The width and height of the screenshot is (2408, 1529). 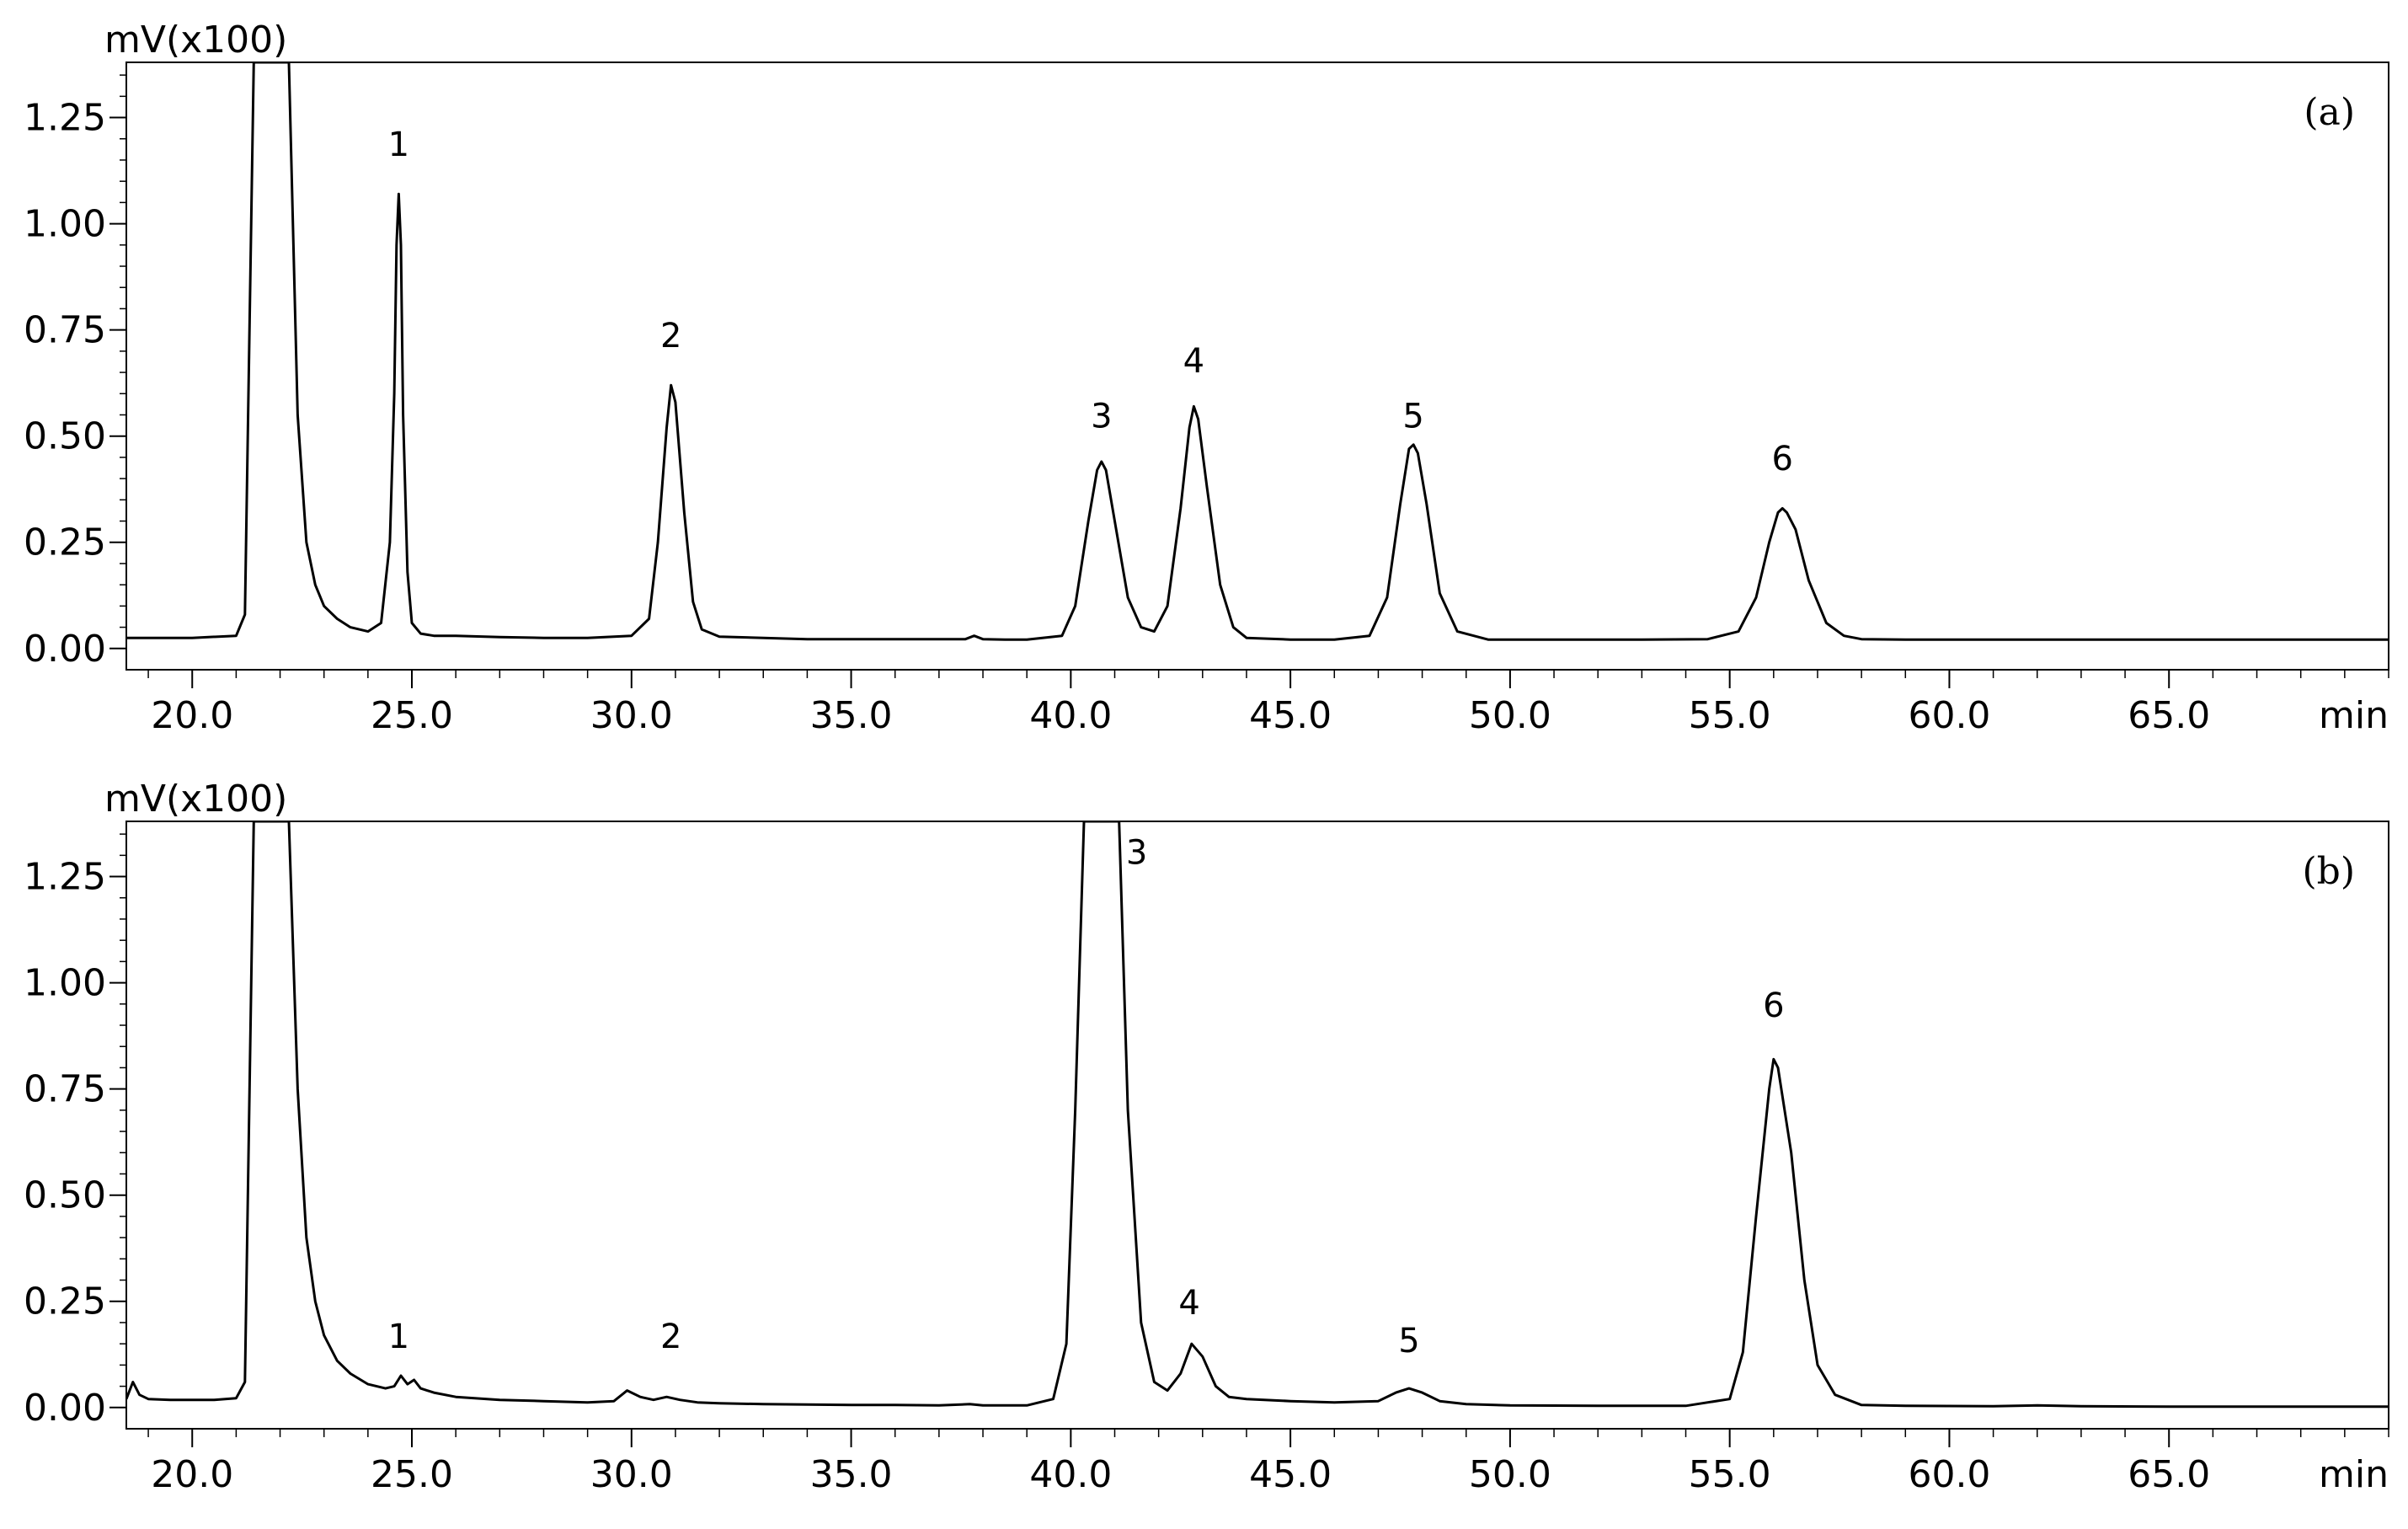 What do you see at coordinates (2329, 112) in the screenshot?
I see `panel-label: (a)` at bounding box center [2329, 112].